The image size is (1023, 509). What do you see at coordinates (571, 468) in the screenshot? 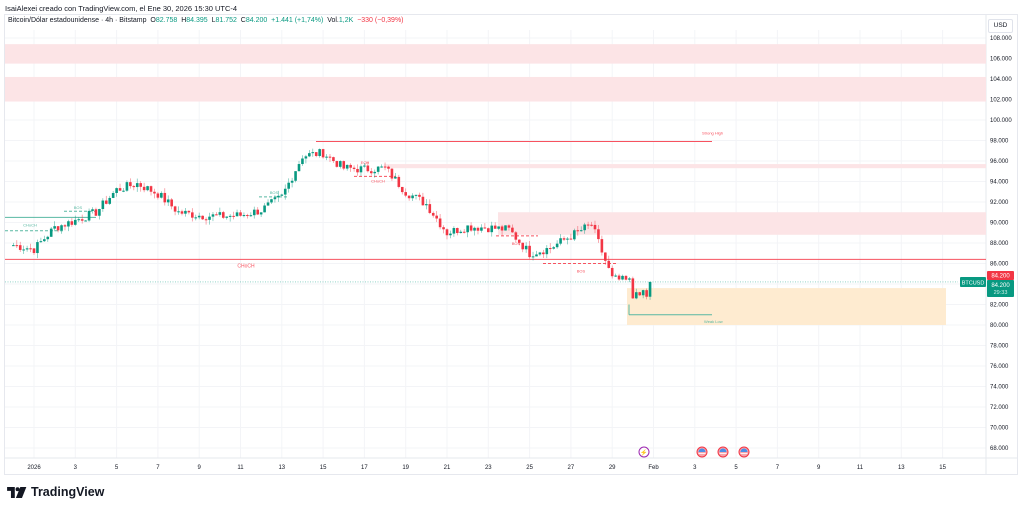
I see `time-axis-label: 27` at bounding box center [571, 468].